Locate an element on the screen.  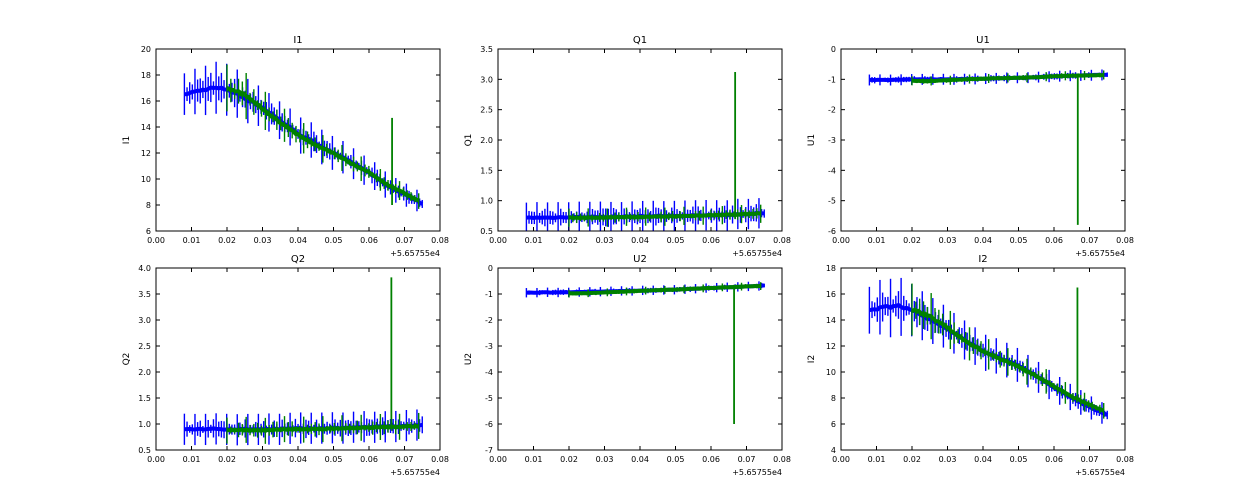
subplot-title: U2 is located at coordinates (640, 259).